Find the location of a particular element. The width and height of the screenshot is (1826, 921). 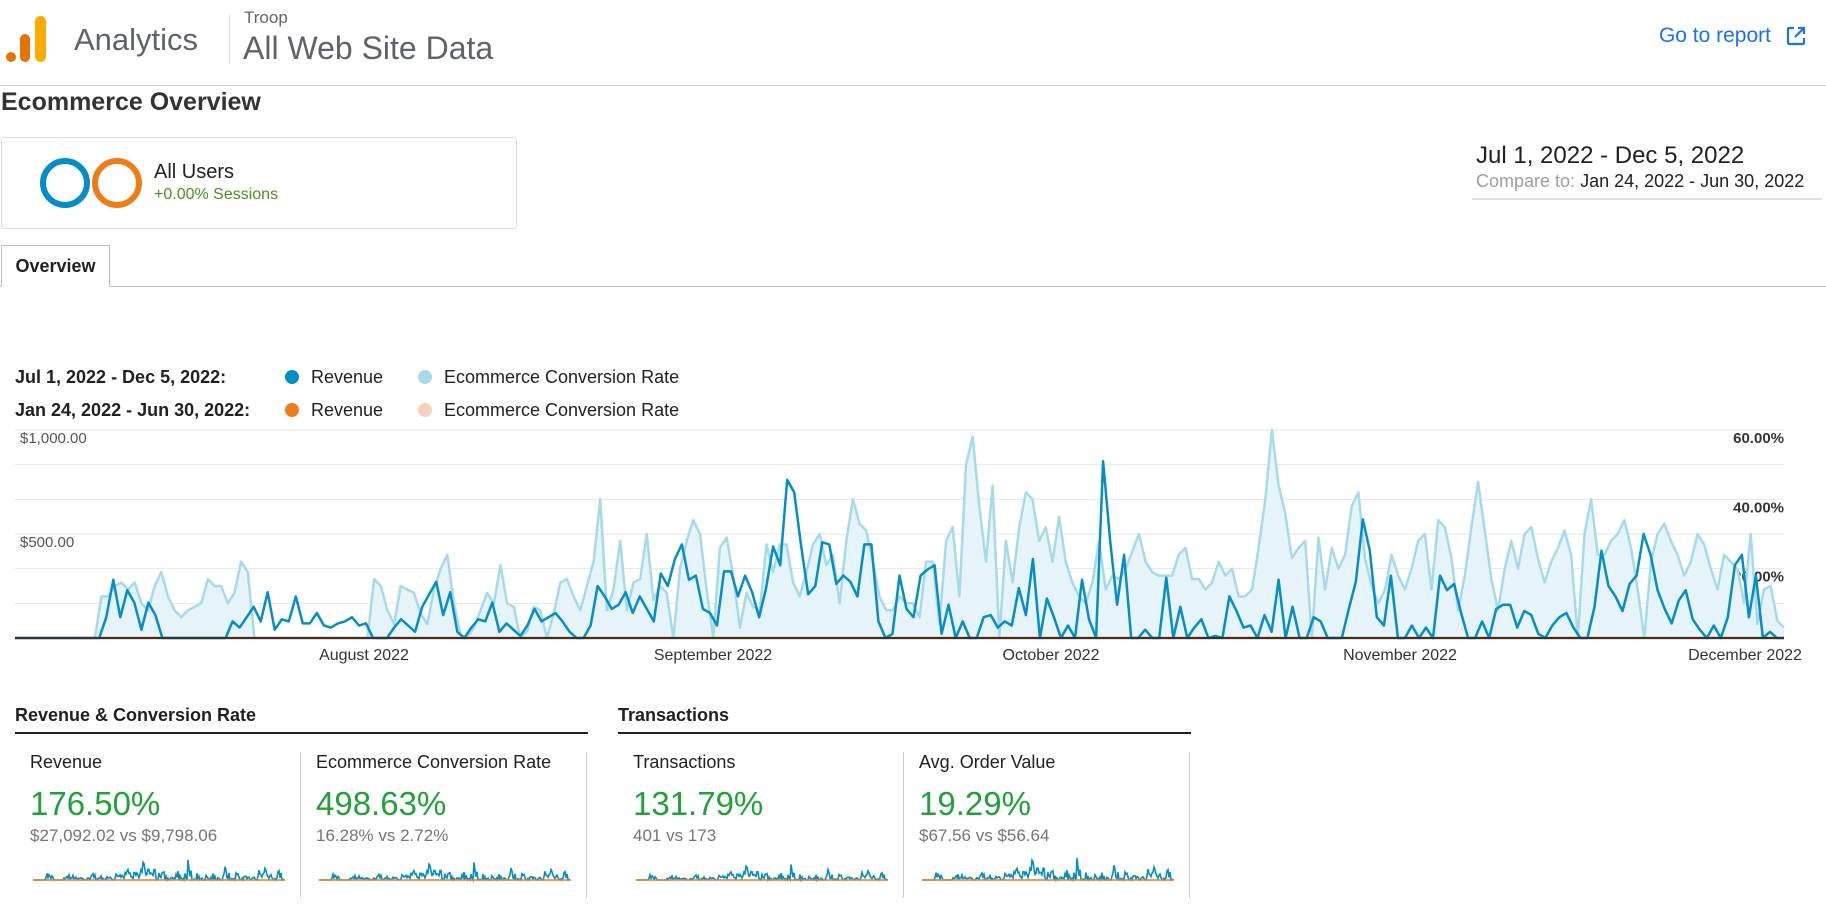

legend-item-conversion-previous: Ecommerce Conversion Rate is located at coordinates (548, 410).